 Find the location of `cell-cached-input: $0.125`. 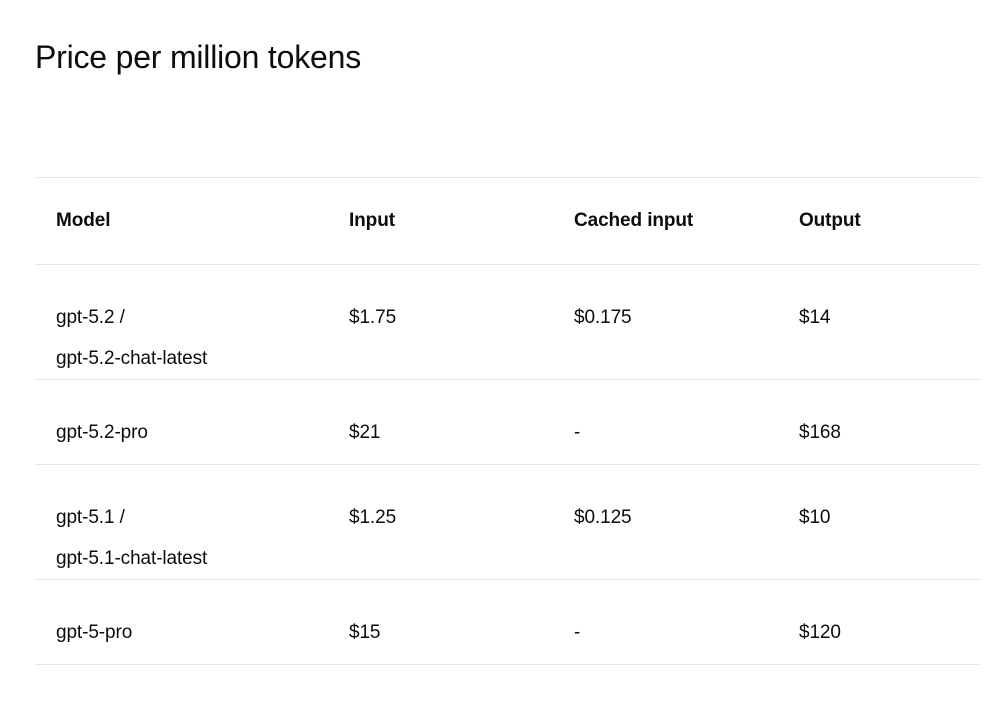

cell-cached-input: $0.125 is located at coordinates (665, 522).